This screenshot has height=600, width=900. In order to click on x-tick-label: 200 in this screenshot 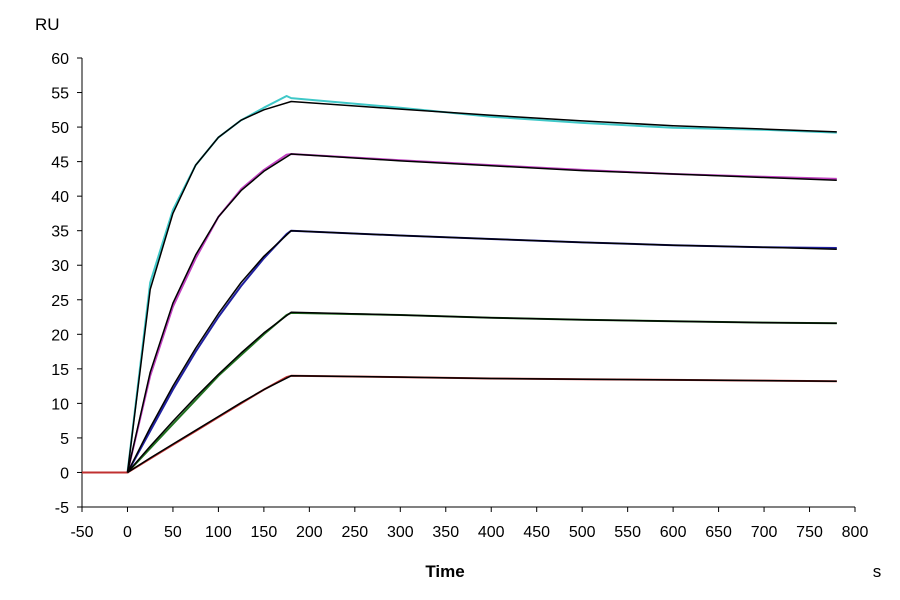, I will do `click(309, 532)`.